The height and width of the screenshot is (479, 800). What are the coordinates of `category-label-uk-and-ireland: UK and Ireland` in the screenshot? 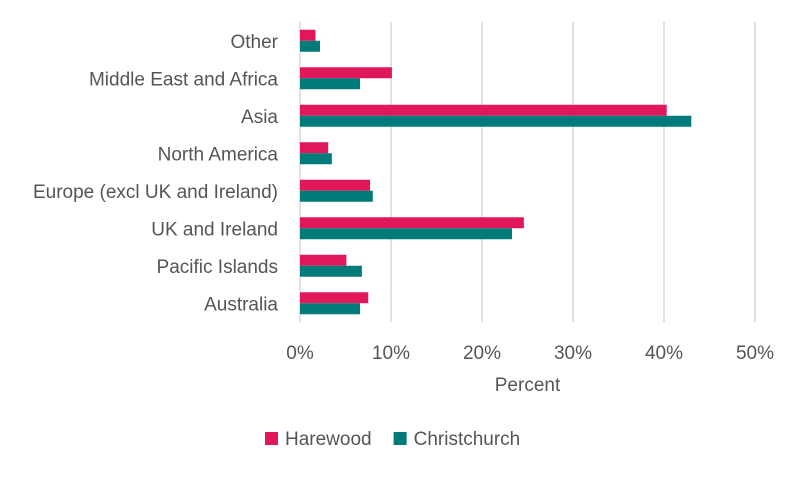 It's located at (214, 229).